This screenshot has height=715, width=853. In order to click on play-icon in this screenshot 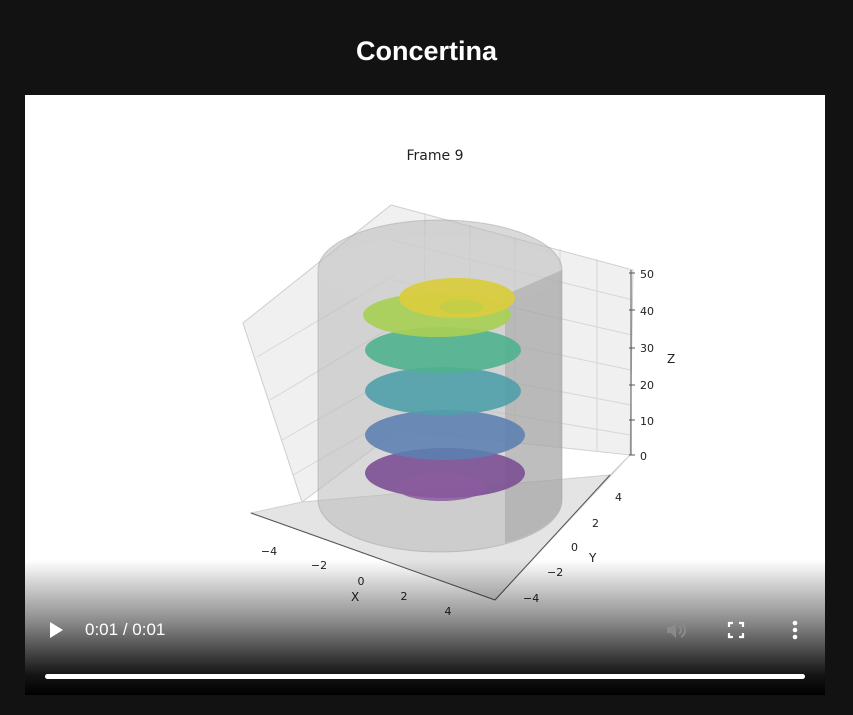, I will do `click(56, 630)`.